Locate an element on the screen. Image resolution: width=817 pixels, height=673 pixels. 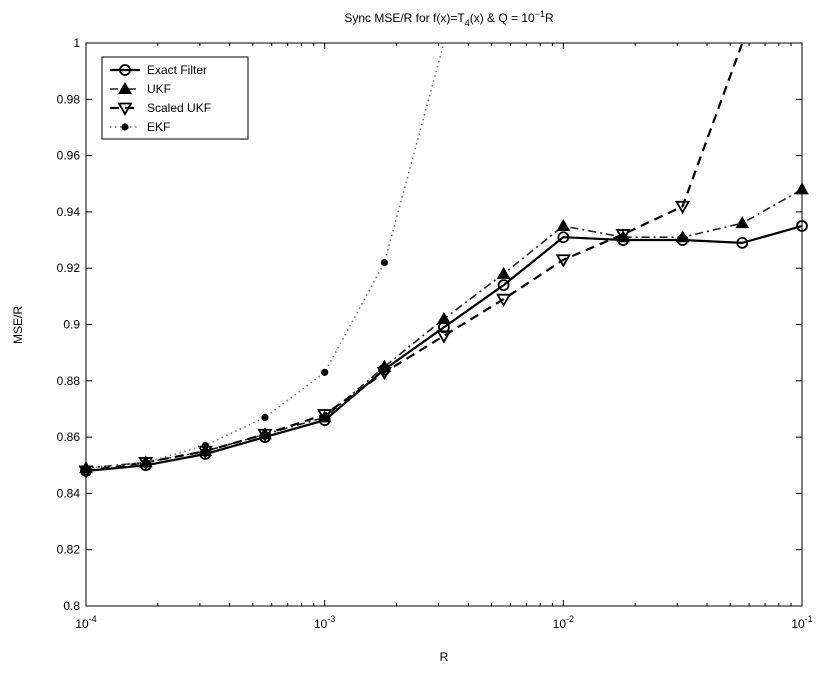
y-tick-label: 1 is located at coordinates (76, 43).